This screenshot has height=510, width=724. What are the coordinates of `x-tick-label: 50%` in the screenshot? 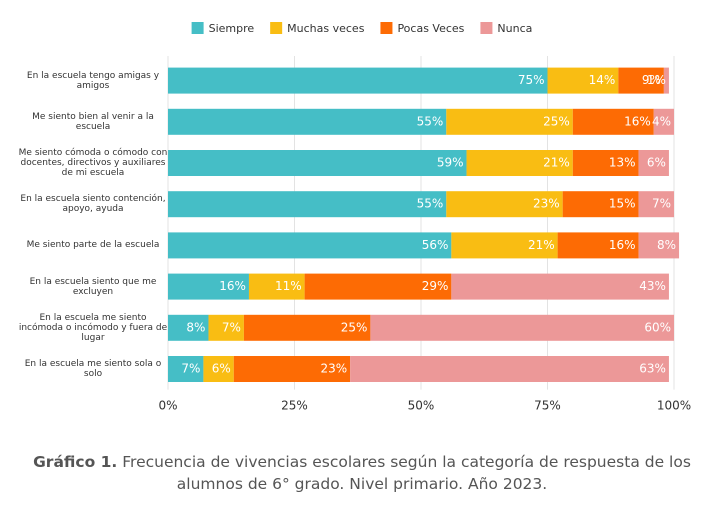 It's located at (421, 406).